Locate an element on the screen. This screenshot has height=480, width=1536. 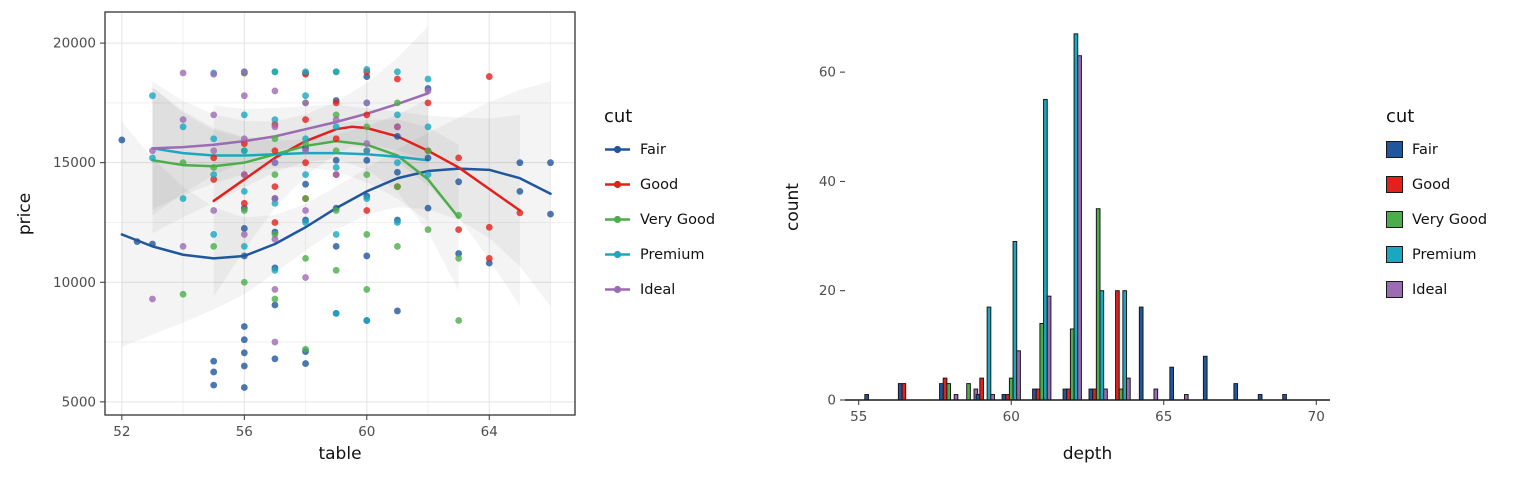
svg-text: 52 is located at coordinates (121, 432).